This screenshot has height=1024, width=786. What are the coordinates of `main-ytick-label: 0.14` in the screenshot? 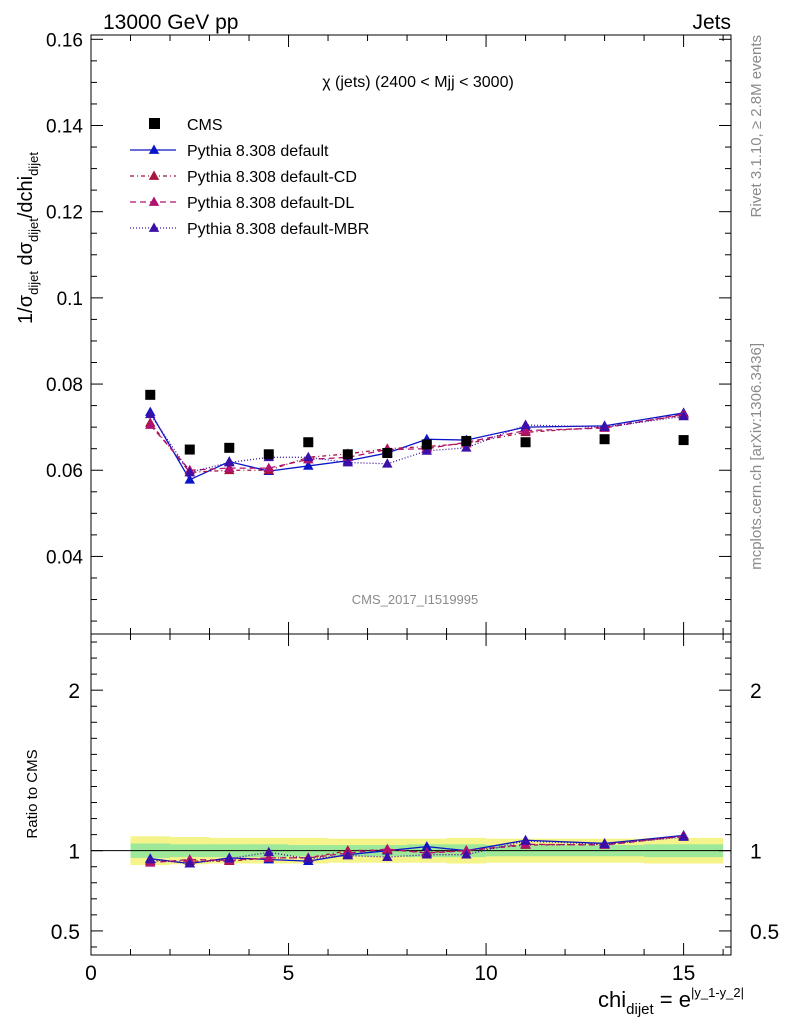 It's located at (64, 126).